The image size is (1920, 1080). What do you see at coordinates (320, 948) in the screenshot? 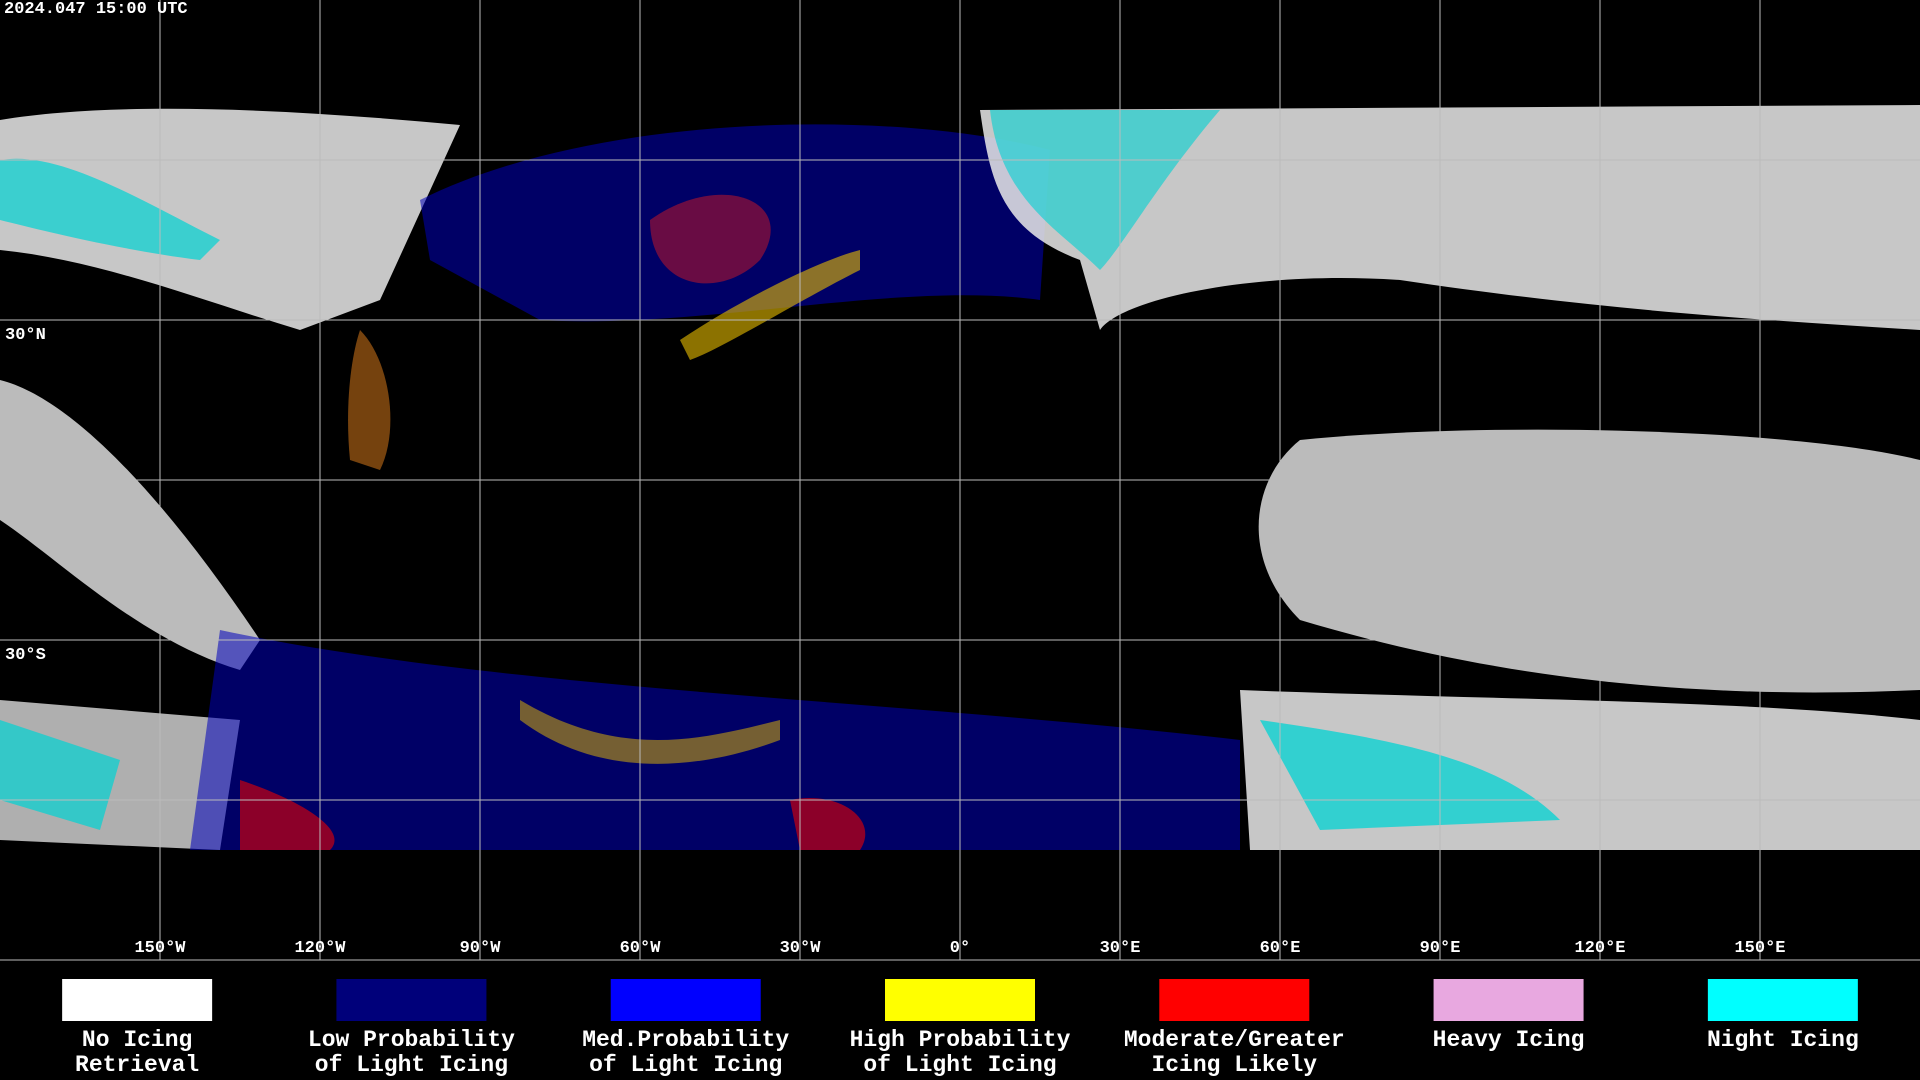
I see `lon-label: 120°W` at bounding box center [320, 948].